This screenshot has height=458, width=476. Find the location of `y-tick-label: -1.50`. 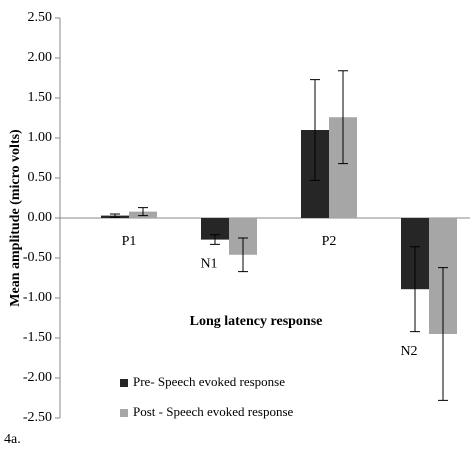

y-tick-label: -1.50 is located at coordinates (37, 337).